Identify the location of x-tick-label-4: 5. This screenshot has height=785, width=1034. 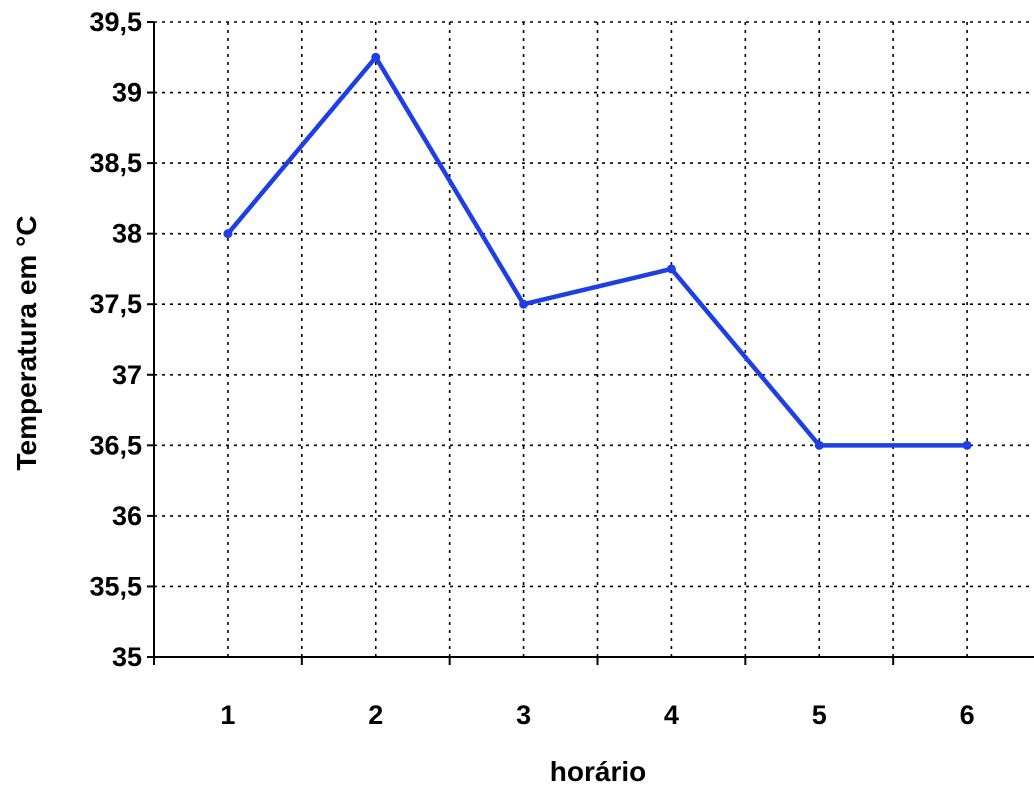
(819, 715).